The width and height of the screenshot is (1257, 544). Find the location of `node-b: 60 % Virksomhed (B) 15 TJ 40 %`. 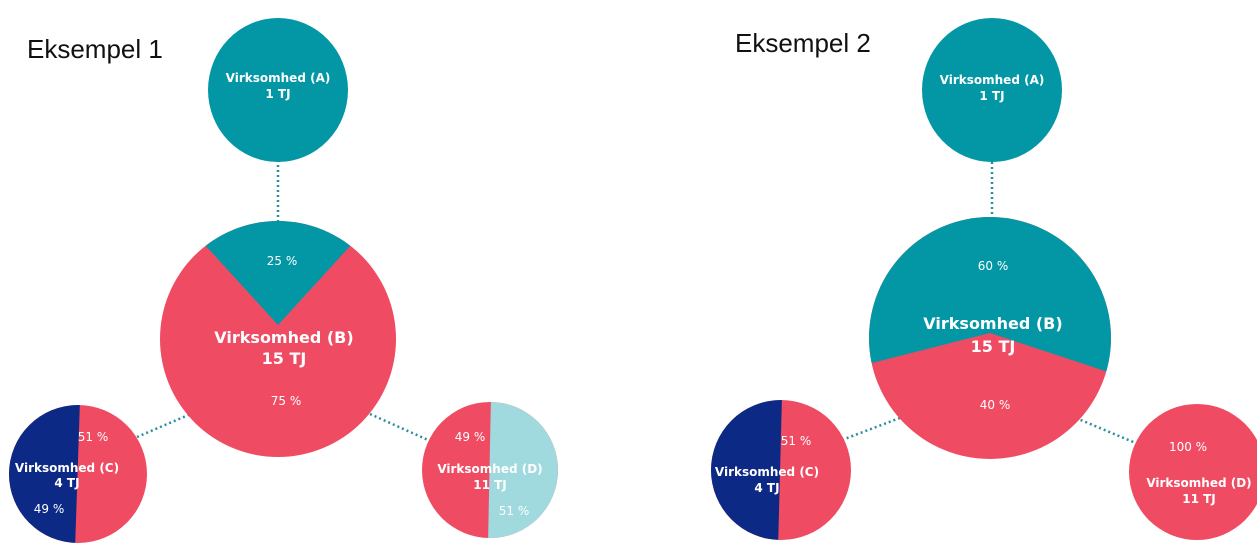

node-b: 60 % Virksomhed (B) 15 TJ 40 % is located at coordinates (990, 340).